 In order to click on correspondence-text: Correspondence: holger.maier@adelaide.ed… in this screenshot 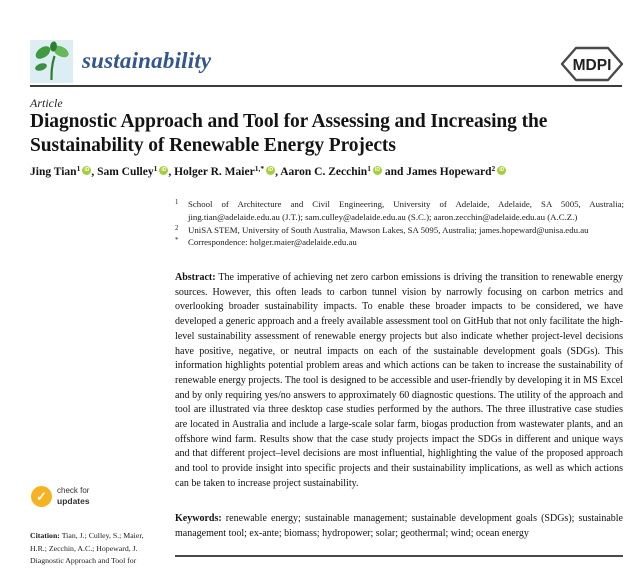, I will do `click(272, 242)`.